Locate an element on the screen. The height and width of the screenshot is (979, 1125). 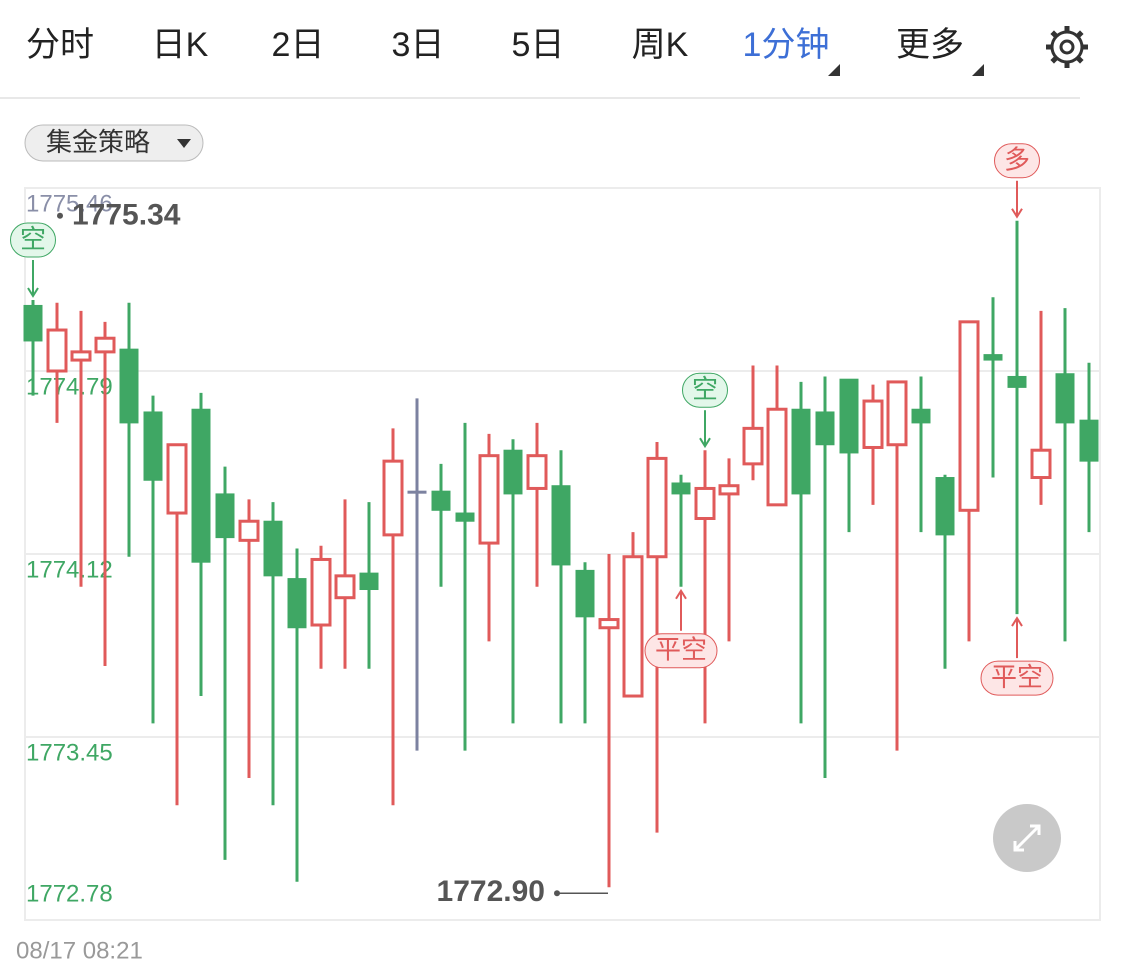
gear-teeth is located at coordinates (1067, 47).